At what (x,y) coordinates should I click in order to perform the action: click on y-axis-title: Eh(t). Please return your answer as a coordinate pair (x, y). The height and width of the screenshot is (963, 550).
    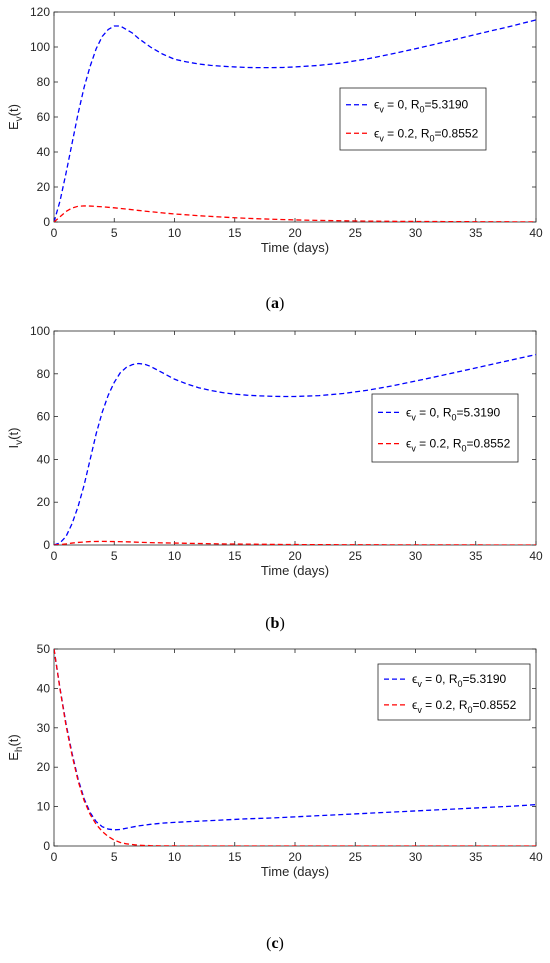
    Looking at the image, I should click on (15, 747).